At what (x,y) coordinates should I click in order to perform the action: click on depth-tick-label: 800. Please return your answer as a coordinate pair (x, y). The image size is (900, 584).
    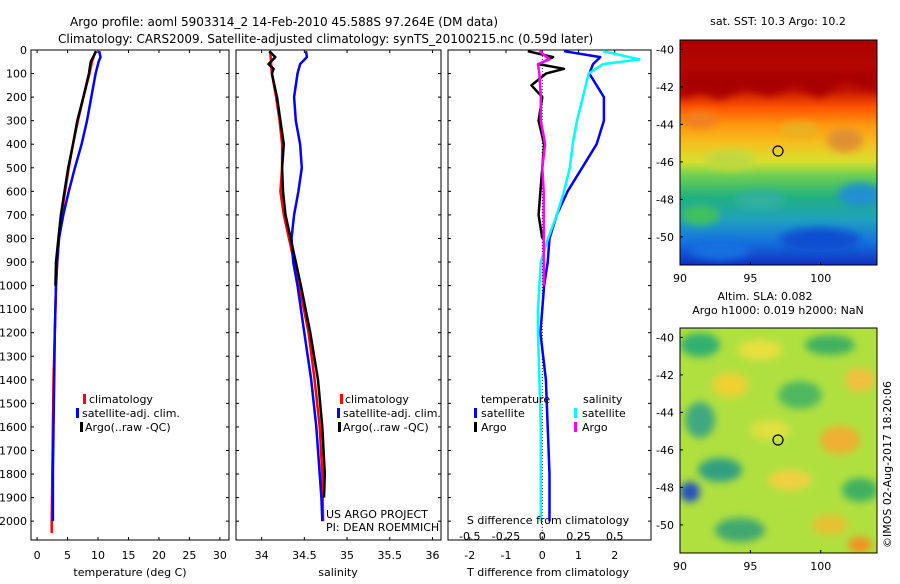
    Looking at the image, I should click on (16, 238).